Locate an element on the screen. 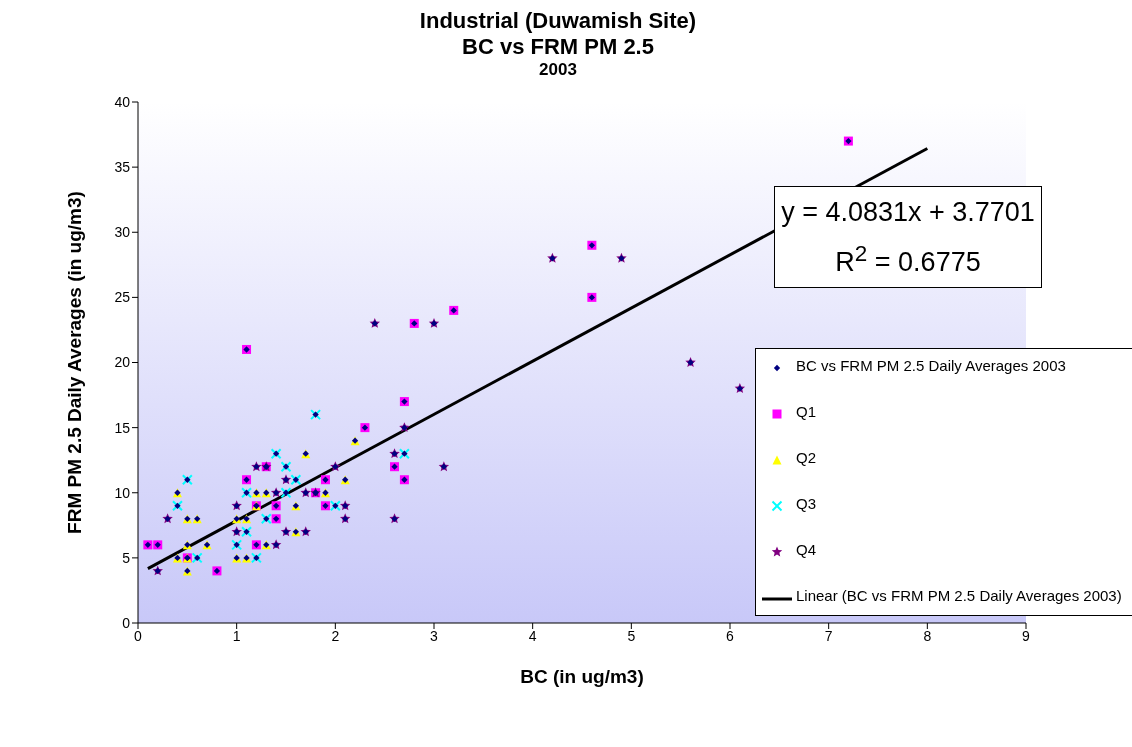 This screenshot has height=747, width=1132. x-tick-label: 4 is located at coordinates (532, 635).